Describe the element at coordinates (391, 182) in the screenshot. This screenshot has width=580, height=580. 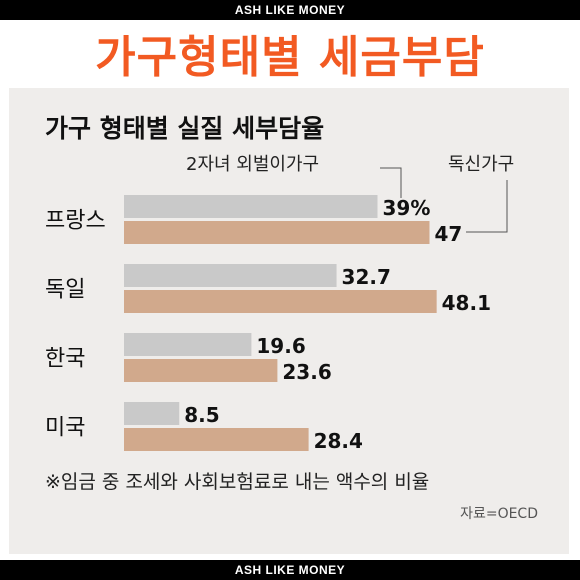
I see `legend-connector-series1` at that location.